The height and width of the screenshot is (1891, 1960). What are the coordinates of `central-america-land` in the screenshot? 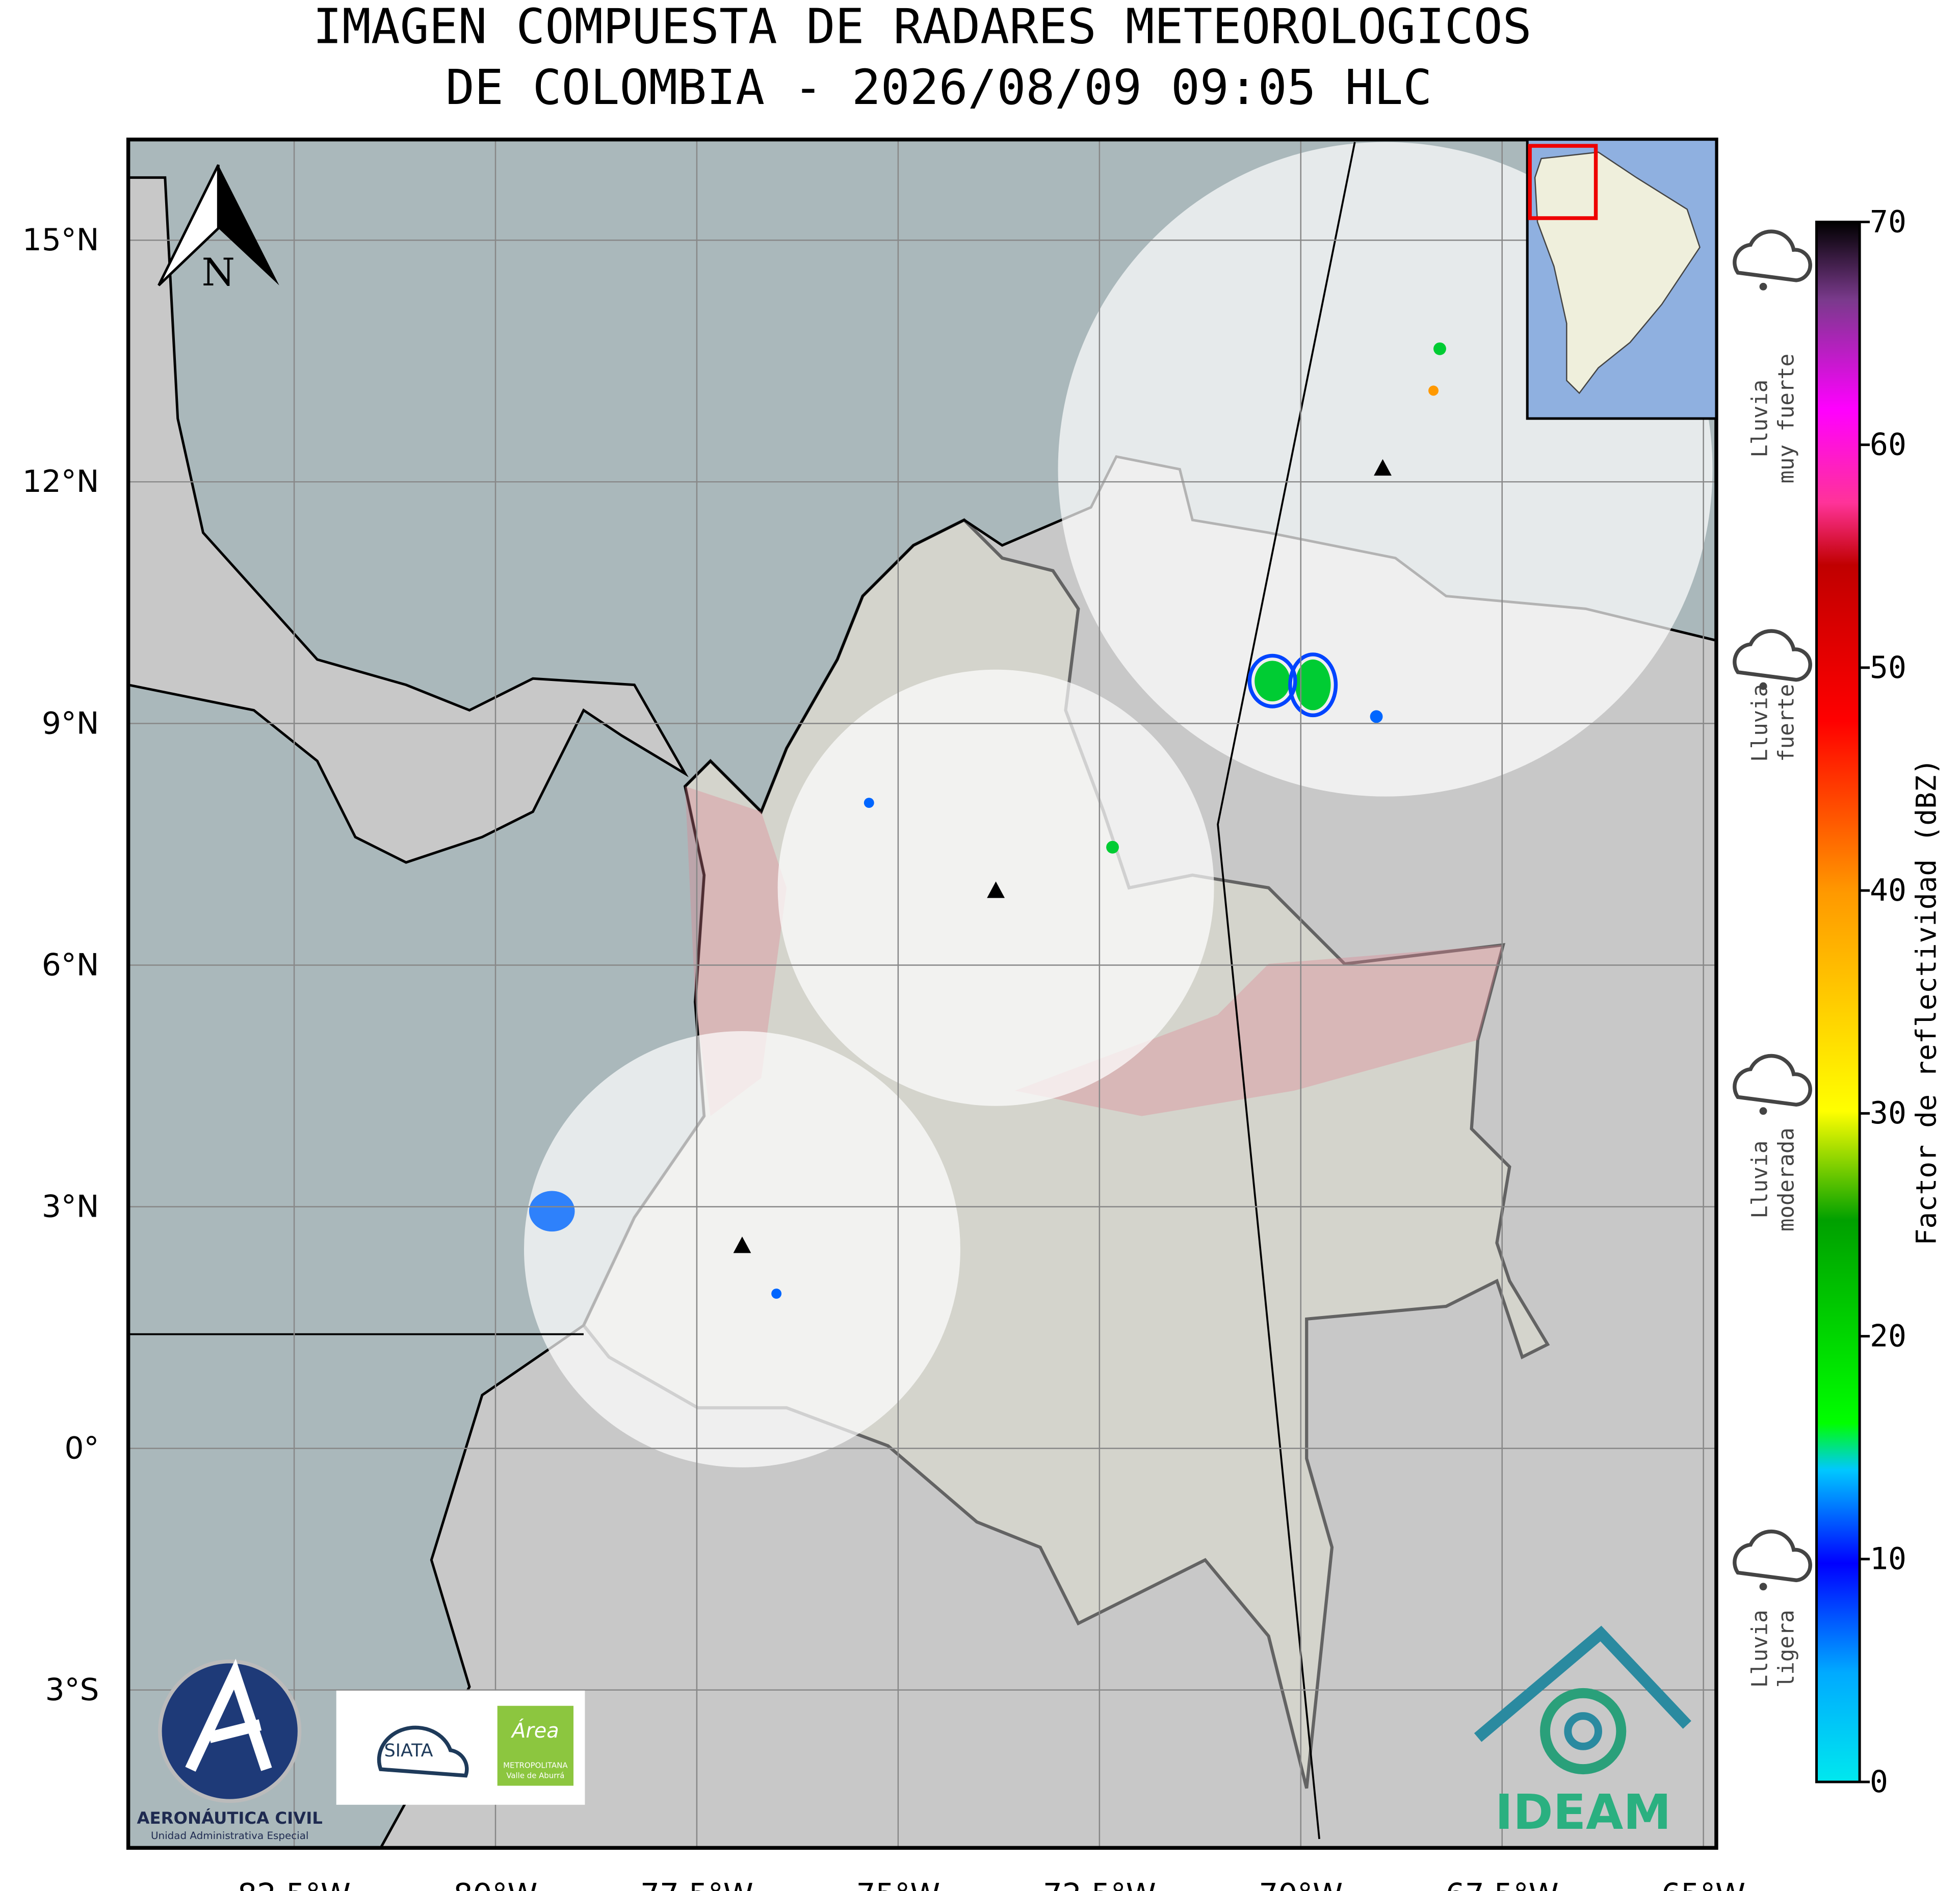 It's located at (408, 520).